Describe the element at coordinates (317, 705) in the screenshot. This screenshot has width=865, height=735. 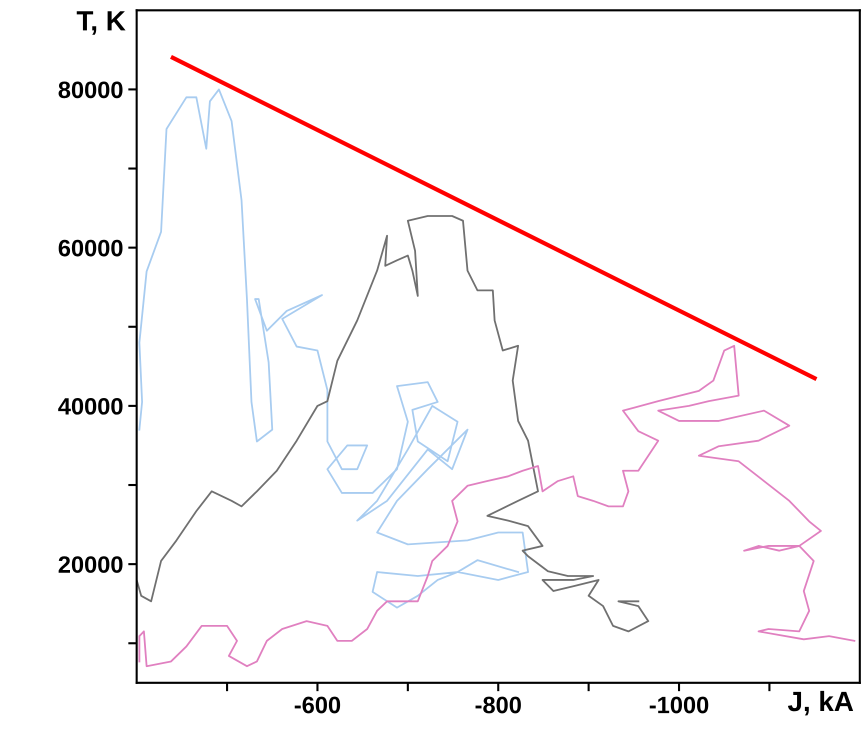
I see `x-tick-label: -600` at that location.